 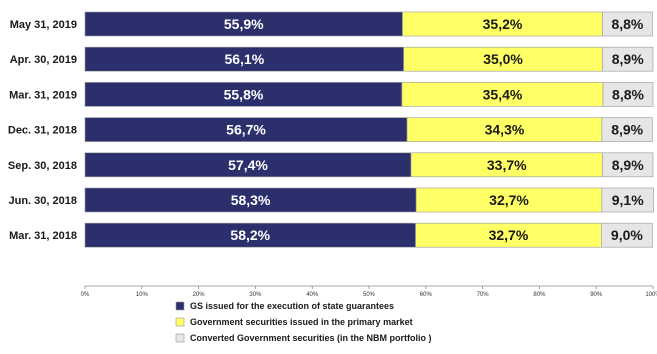 I want to click on x-tick-label: 60%, so click(x=426, y=295).